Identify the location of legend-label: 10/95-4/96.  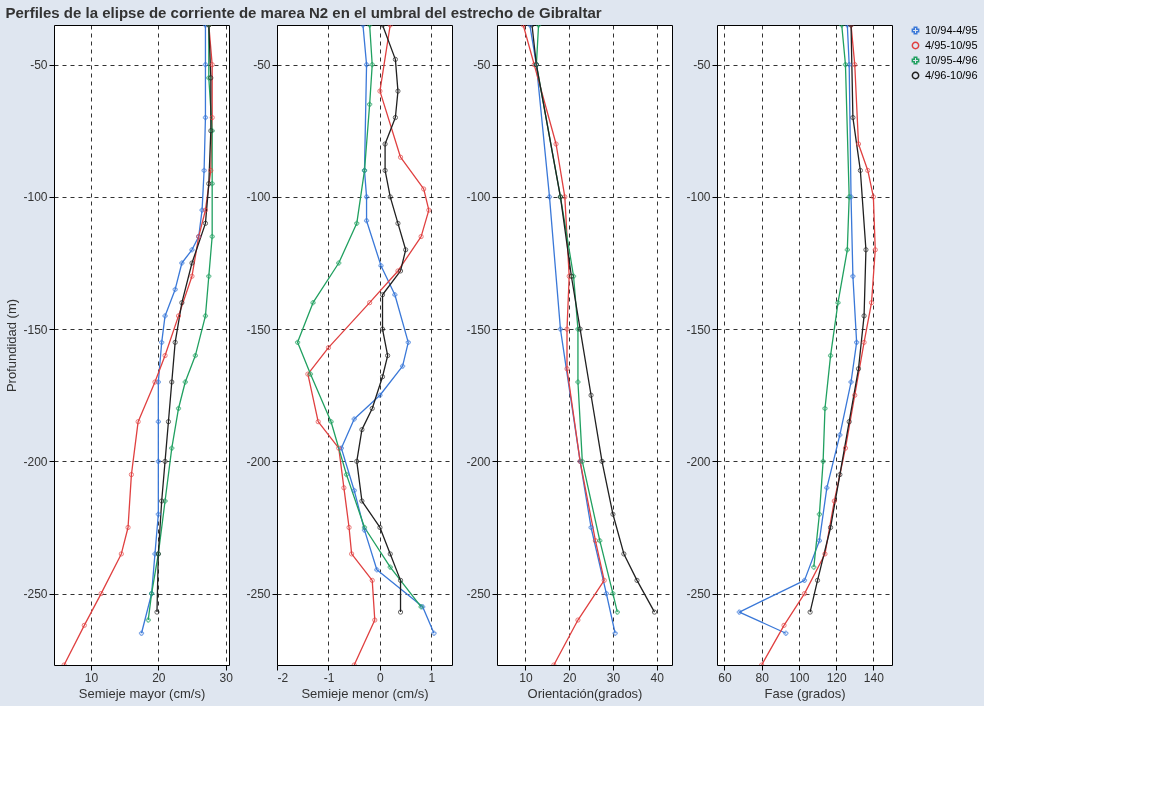
(951, 59).